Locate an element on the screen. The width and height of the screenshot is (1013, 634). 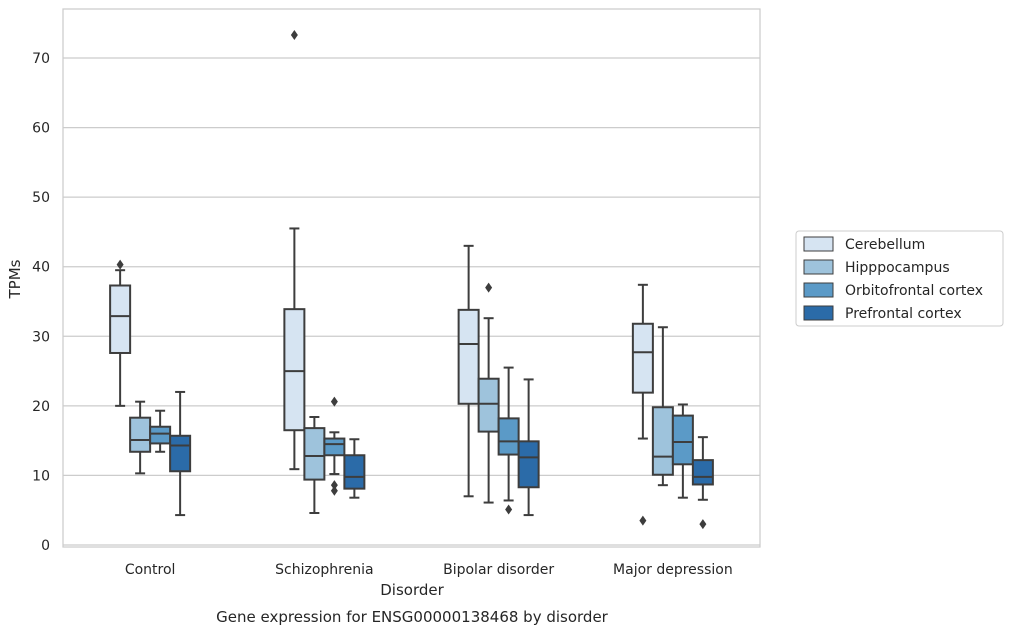
x-tick-label: Major depression is located at coordinates (673, 570).